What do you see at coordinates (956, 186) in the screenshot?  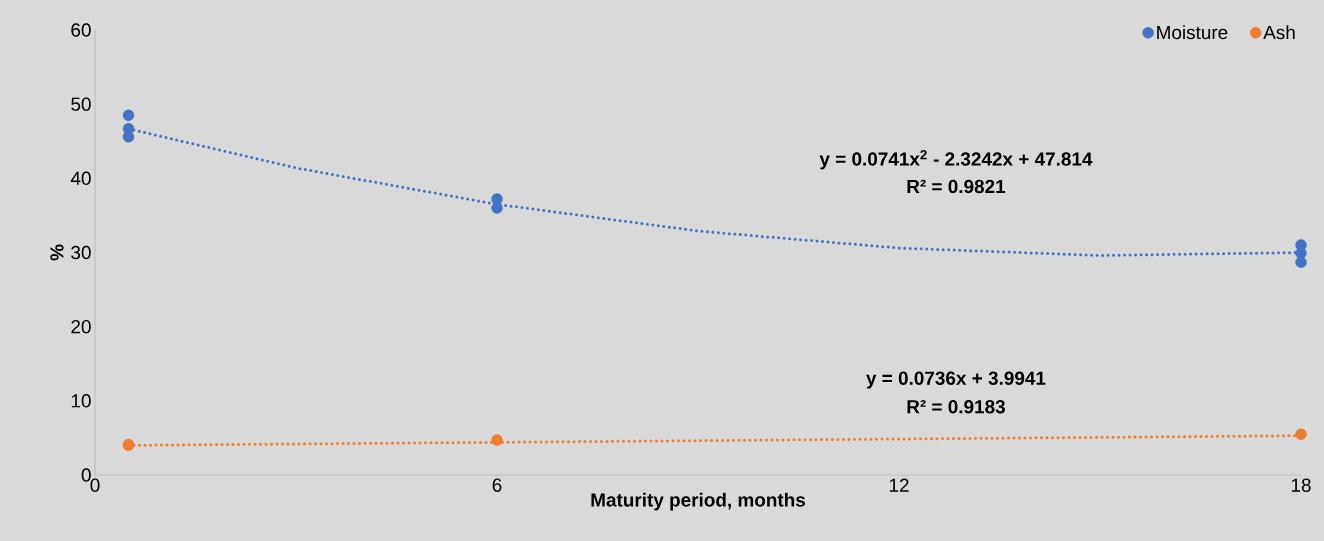 I see `annotation: R² = 0.9821` at bounding box center [956, 186].